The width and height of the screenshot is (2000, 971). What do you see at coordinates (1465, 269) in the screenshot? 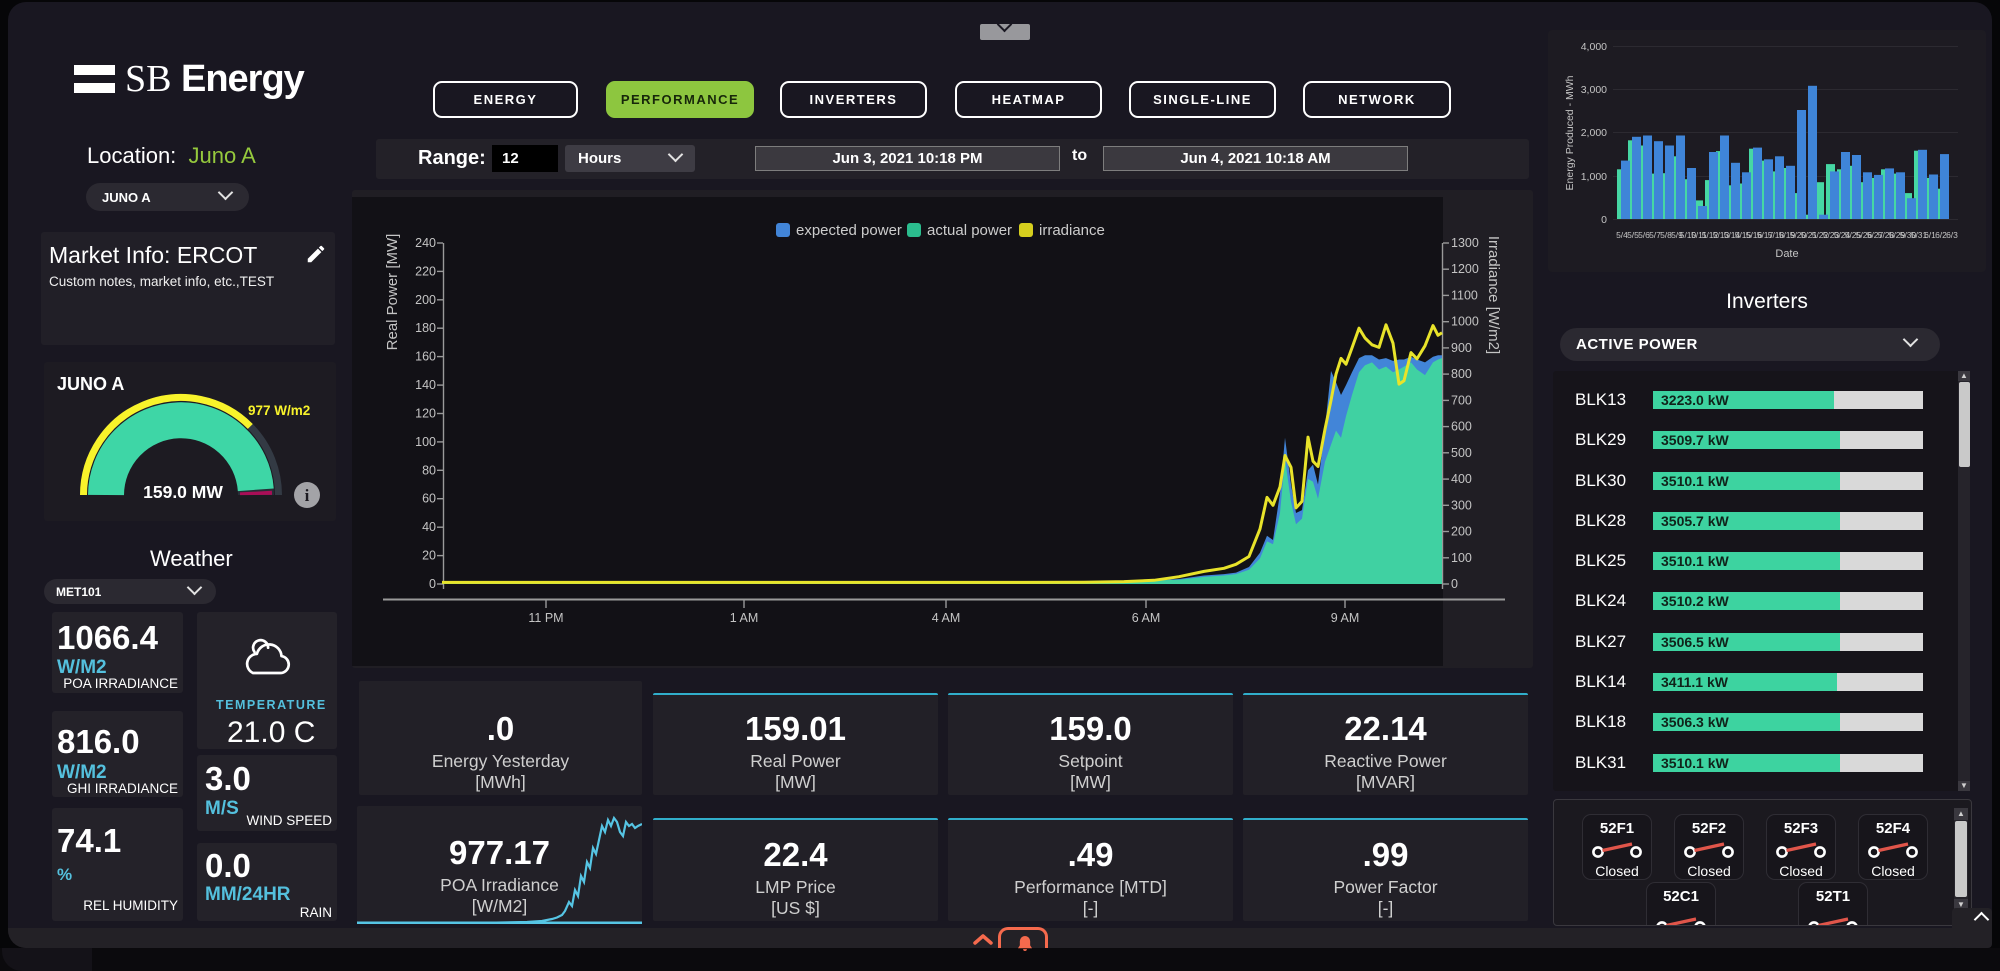
I see `svg-text: 1200` at bounding box center [1465, 269].